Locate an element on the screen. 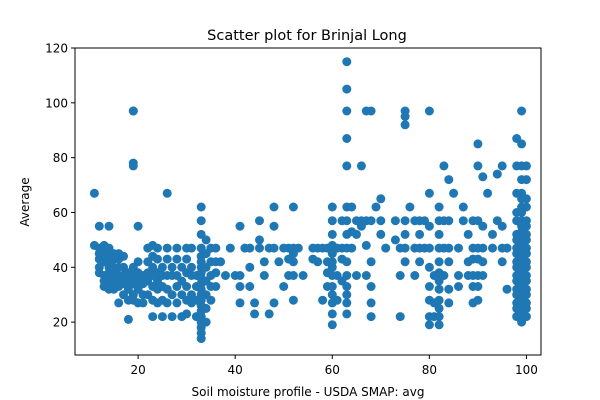 The width and height of the screenshot is (600, 400). y-tick-label: 20 is located at coordinates (60, 323).